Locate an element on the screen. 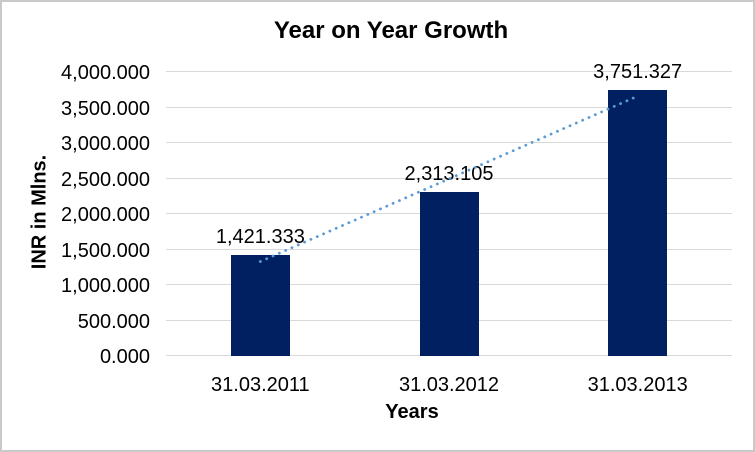 This screenshot has width=755, height=452. y-tick-label: 3,500.000 is located at coordinates (105, 108).